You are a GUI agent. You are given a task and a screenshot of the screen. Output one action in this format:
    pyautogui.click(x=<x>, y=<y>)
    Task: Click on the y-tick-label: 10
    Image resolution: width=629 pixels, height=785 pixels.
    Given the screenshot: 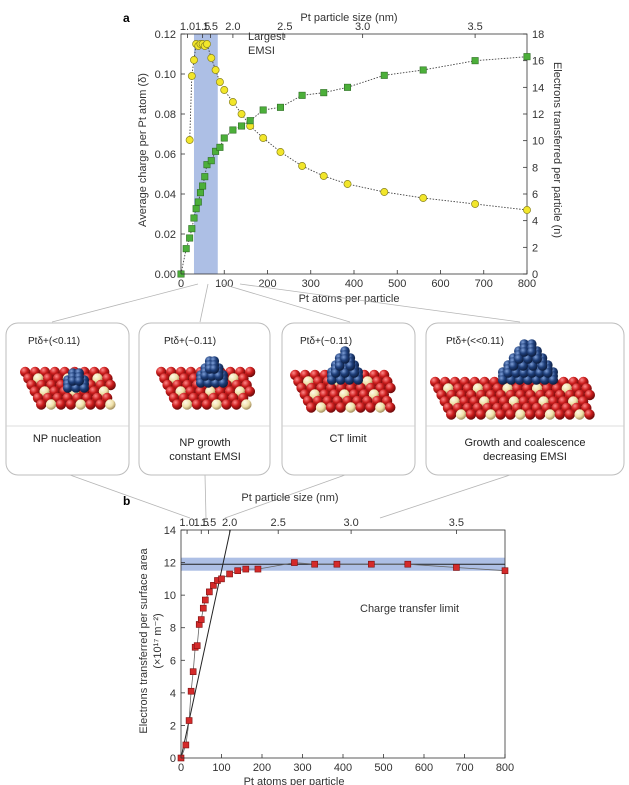 What is the action you would take?
    pyautogui.click(x=170, y=596)
    